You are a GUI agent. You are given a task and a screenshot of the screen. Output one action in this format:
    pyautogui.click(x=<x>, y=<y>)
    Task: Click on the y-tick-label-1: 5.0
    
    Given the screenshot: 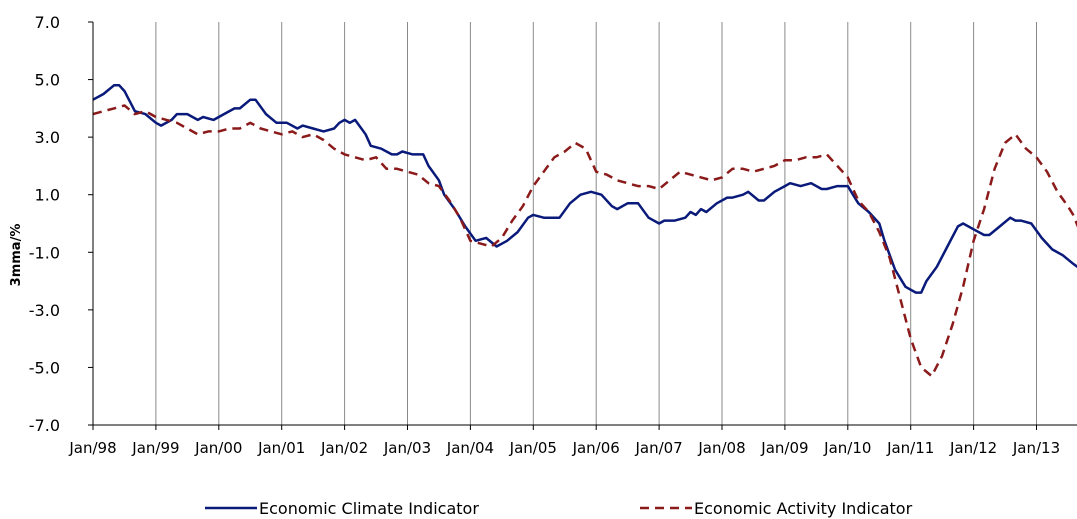 What is the action you would take?
    pyautogui.click(x=47, y=80)
    